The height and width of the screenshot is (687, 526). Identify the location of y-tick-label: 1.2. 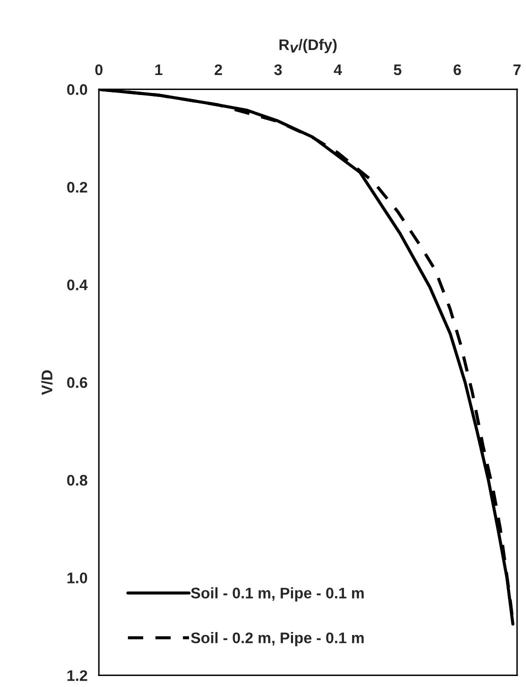
(78, 675).